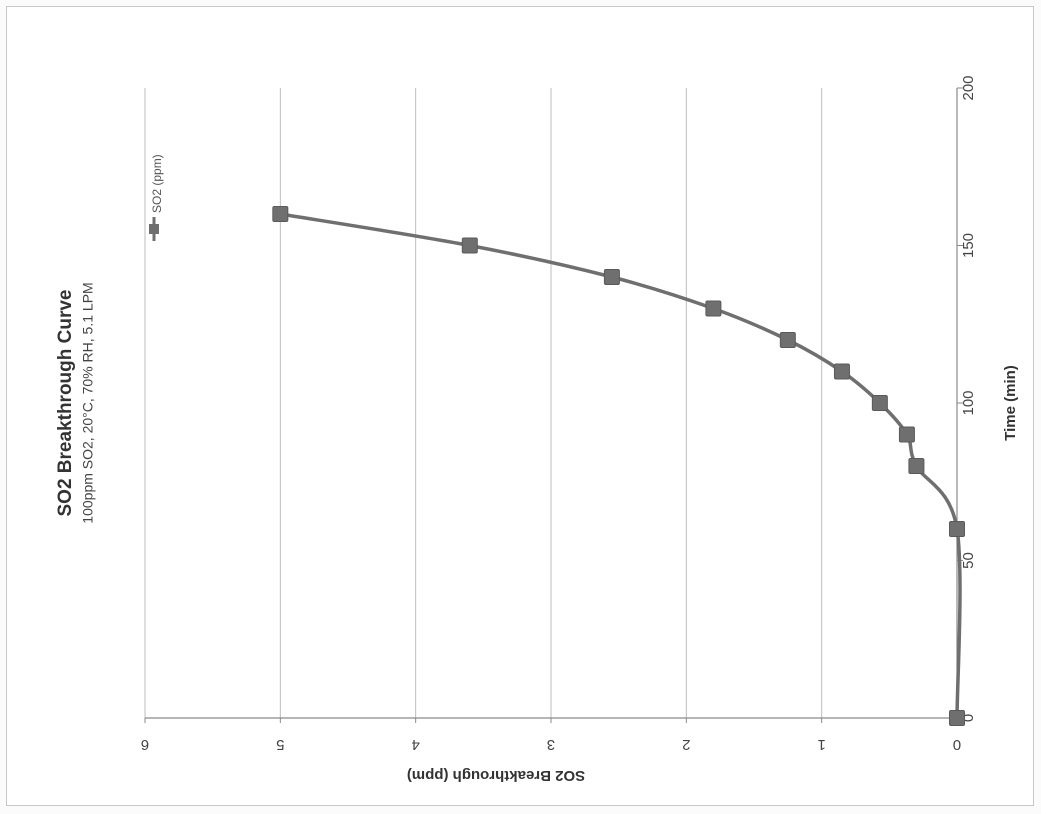  Describe the element at coordinates (65, 403) in the screenshot. I see `chart-title: SO2 Breakthrough Curve` at that location.